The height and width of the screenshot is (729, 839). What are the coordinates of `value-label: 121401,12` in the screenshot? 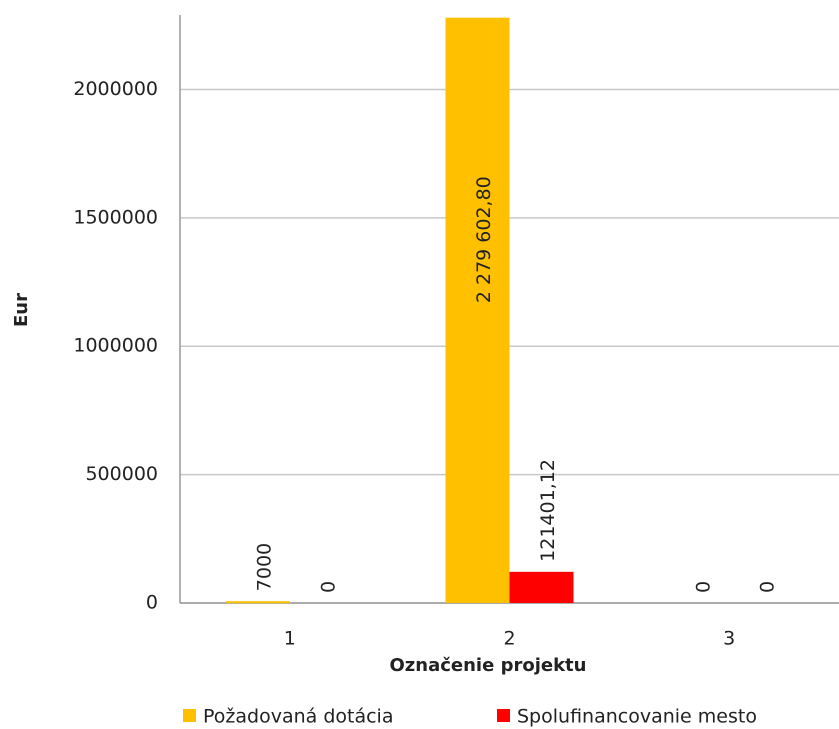 It's located at (548, 510).